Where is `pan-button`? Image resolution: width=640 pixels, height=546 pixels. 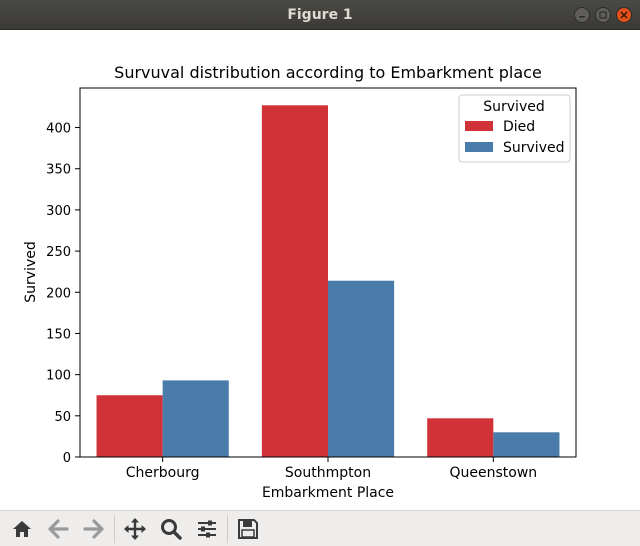
pan-button is located at coordinates (135, 529).